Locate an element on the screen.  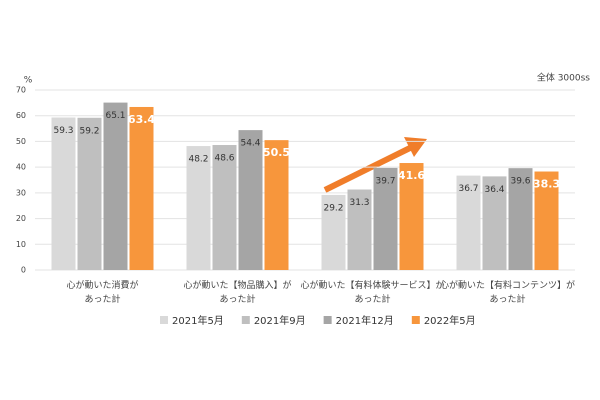
value-label: 41.6 is located at coordinates (411, 175).